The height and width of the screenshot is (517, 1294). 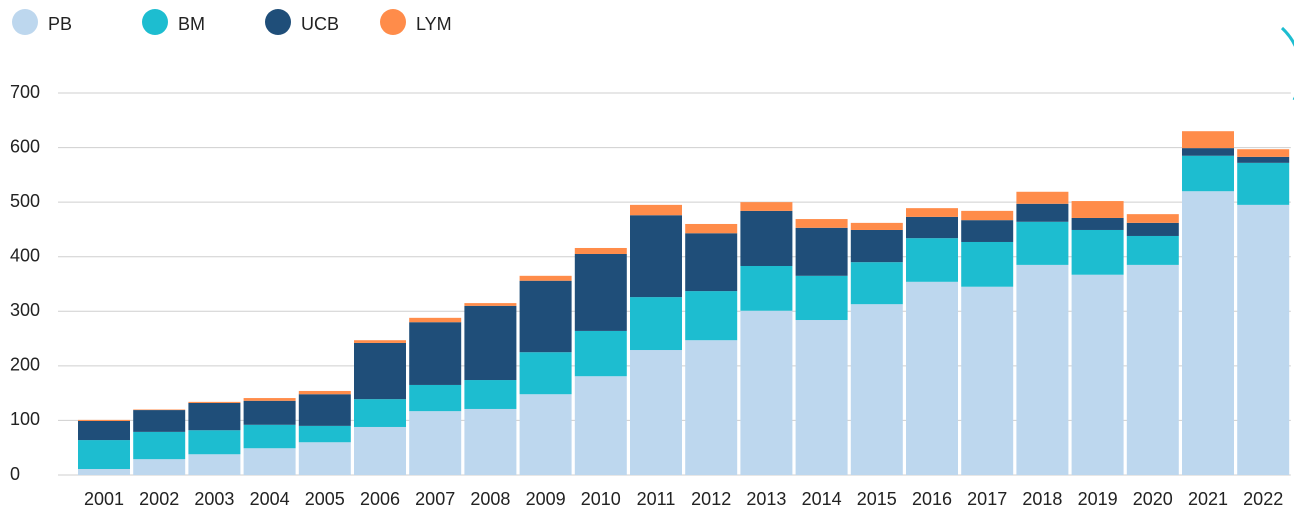 What do you see at coordinates (25, 92) in the screenshot?
I see `y-tick-label: 700` at bounding box center [25, 92].